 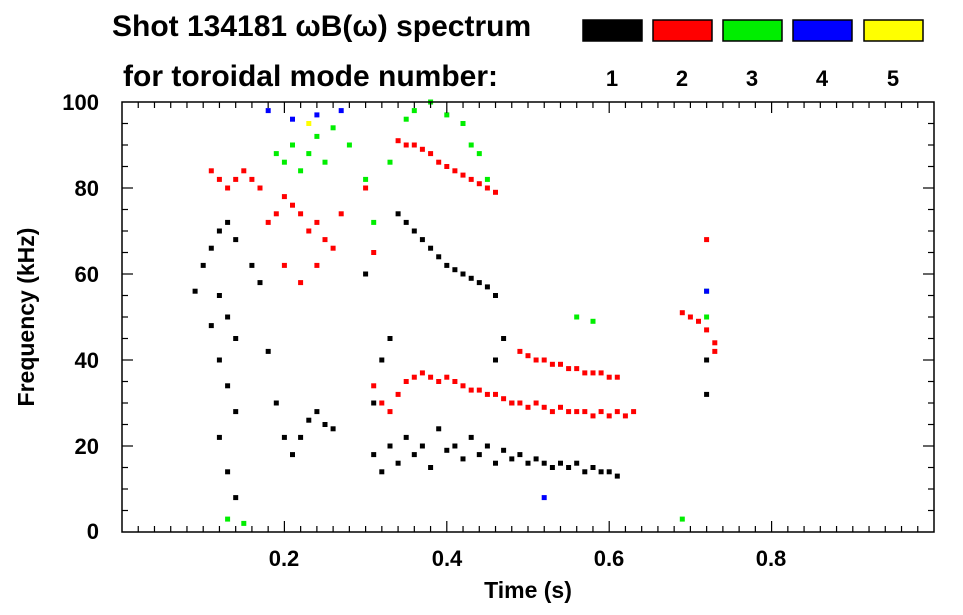 I want to click on chart-title-line1: Shot 134181 ωB(ω) spectrum, so click(x=321, y=26).